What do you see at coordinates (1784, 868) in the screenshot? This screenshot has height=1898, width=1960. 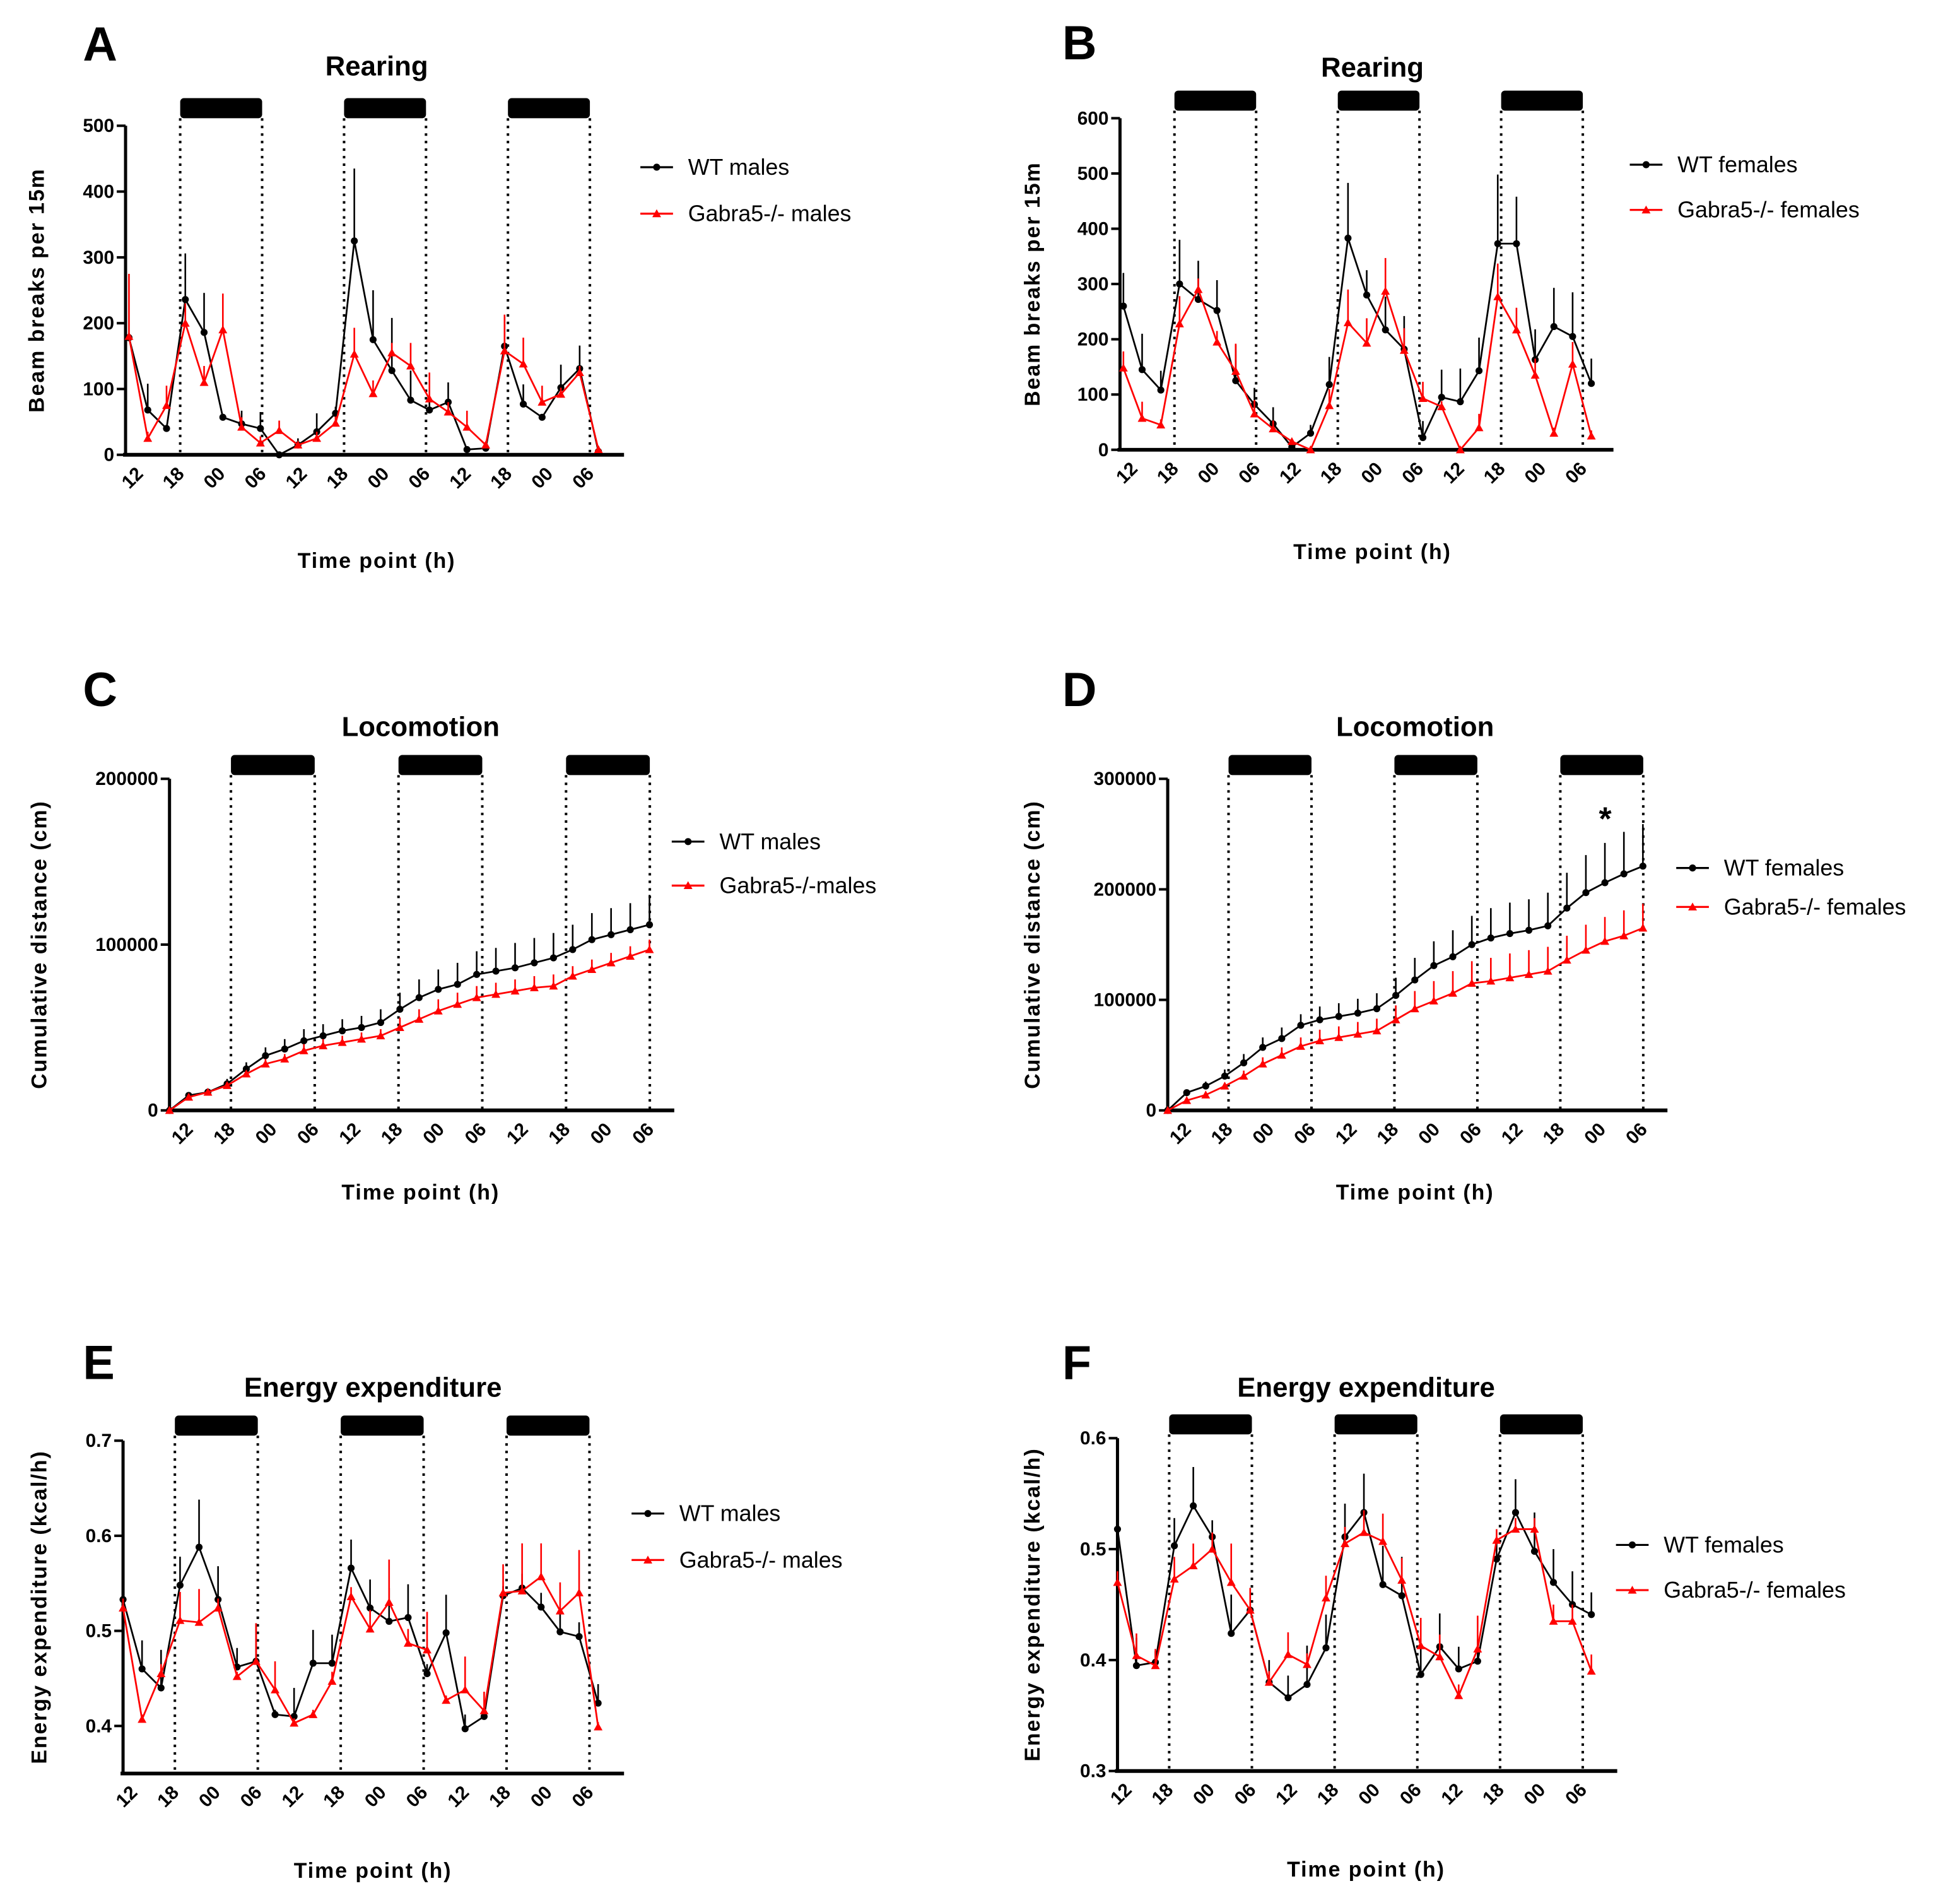 I see `legend-label: WT females` at bounding box center [1784, 868].